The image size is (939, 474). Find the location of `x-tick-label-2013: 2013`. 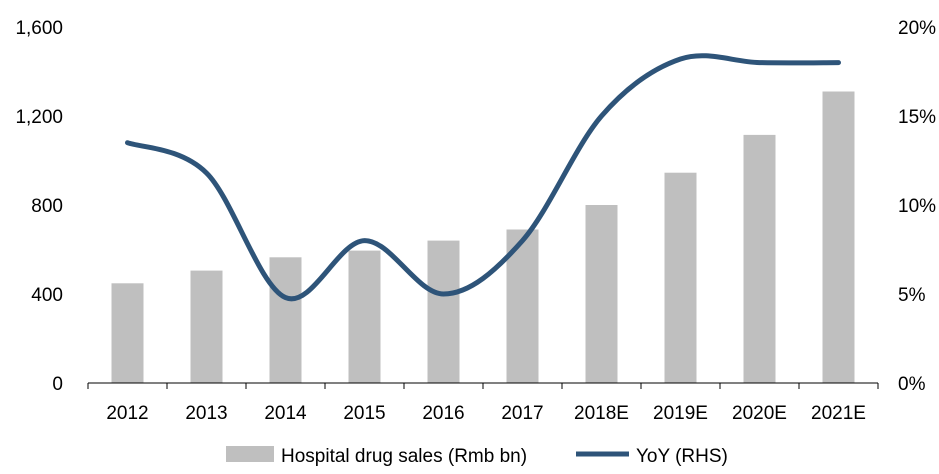

x-tick-label-2013: 2013 is located at coordinates (206, 413).